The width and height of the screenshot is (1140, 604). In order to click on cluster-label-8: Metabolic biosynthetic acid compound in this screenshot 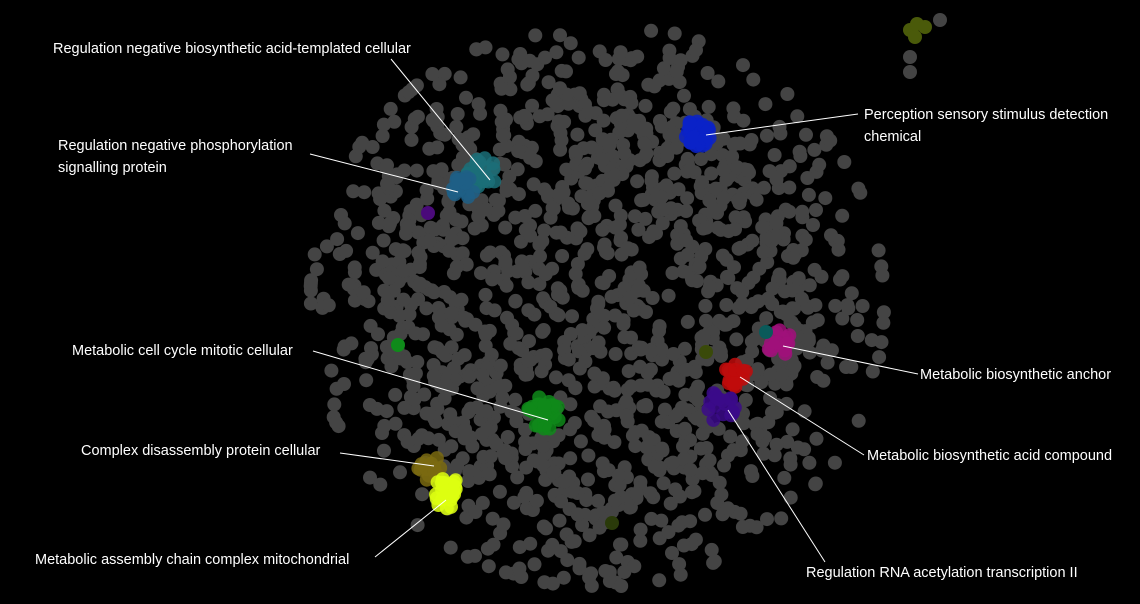, I will do `click(989, 456)`.